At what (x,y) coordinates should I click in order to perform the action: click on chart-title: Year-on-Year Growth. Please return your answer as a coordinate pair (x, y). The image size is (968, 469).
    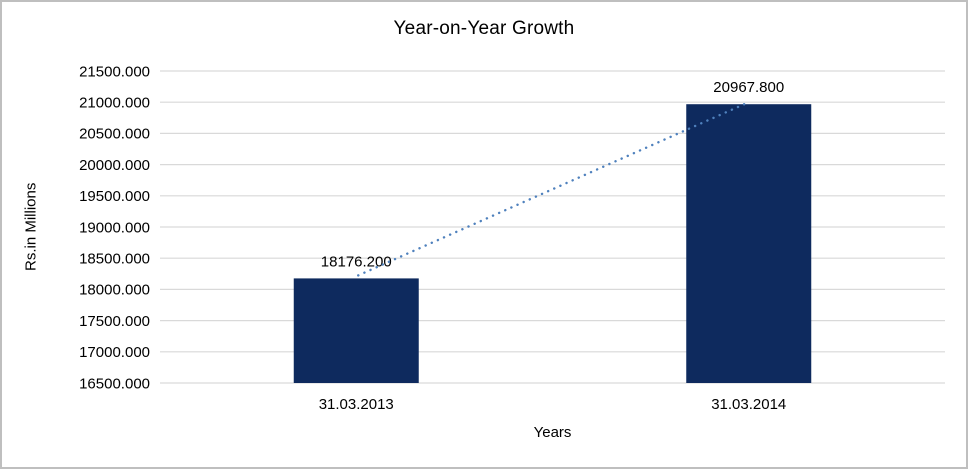
    Looking at the image, I should click on (484, 28).